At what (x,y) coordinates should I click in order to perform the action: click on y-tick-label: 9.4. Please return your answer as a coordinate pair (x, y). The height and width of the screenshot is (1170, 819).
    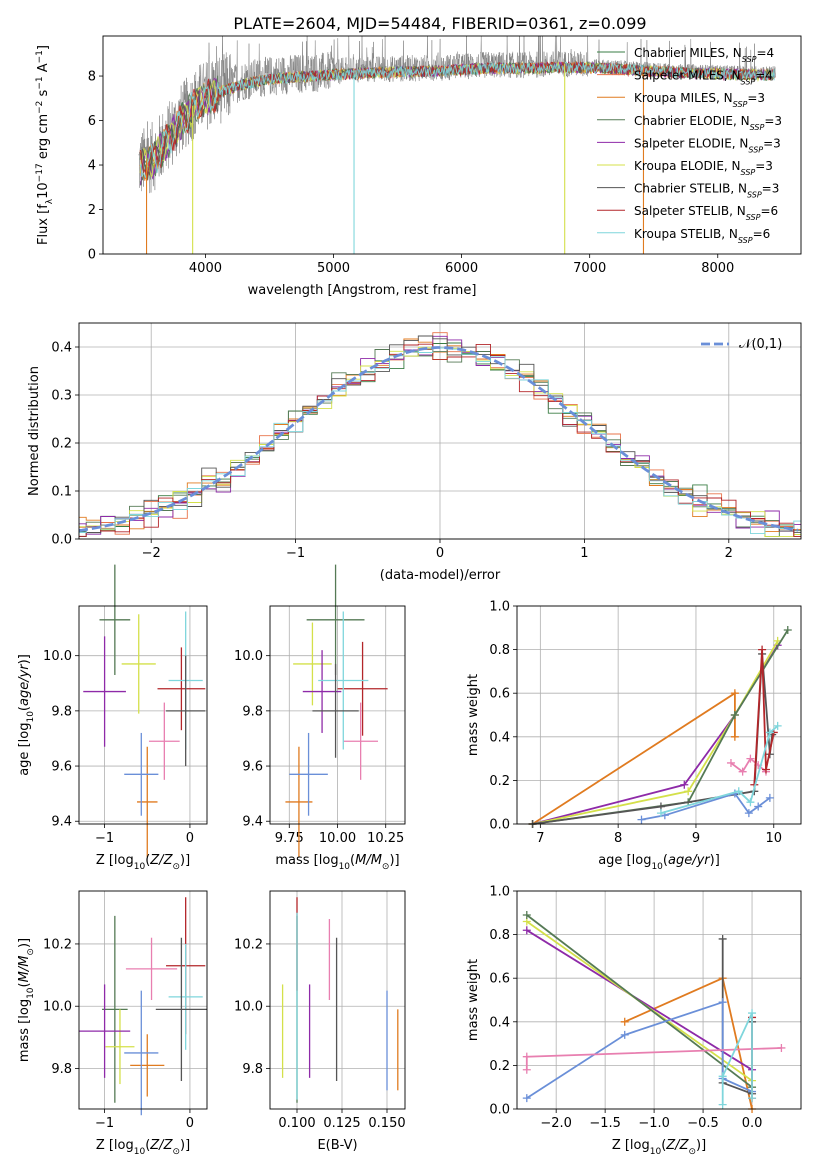
    Looking at the image, I should click on (252, 822).